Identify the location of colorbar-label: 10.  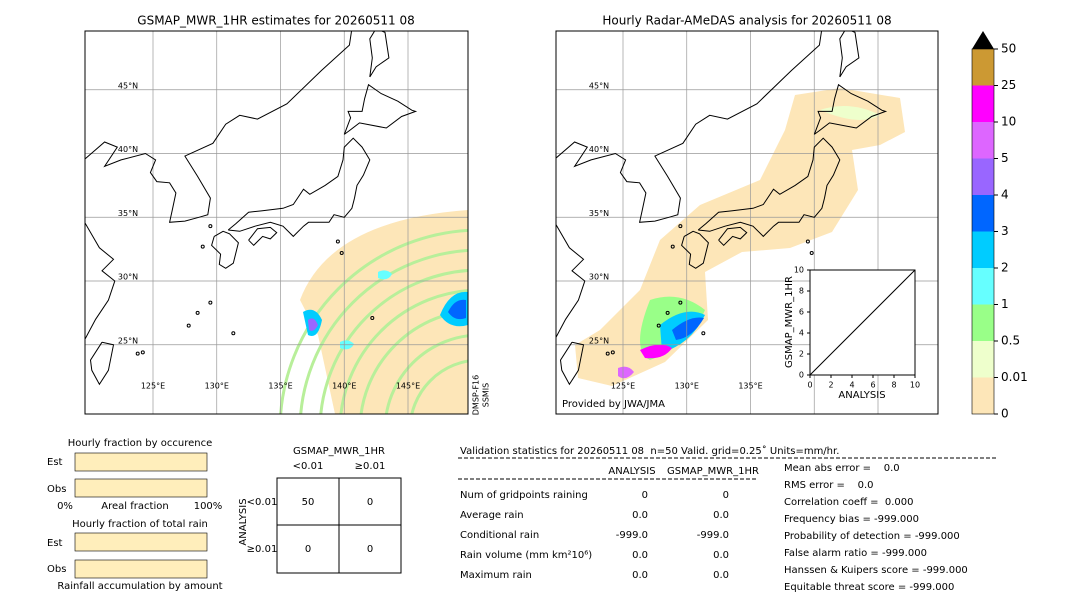
(1008, 122).